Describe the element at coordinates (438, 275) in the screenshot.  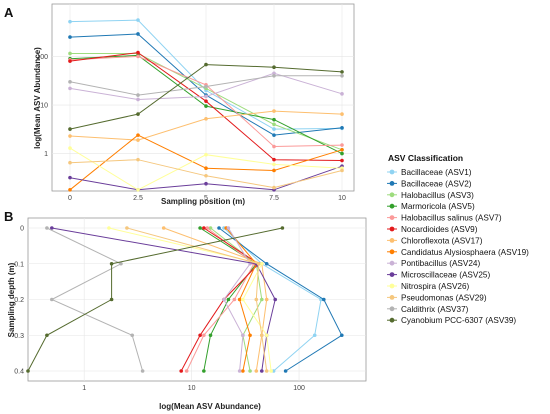
I see `legend-entry-microscillaceae-asv25: Microscillaceae (ASV25)` at that location.